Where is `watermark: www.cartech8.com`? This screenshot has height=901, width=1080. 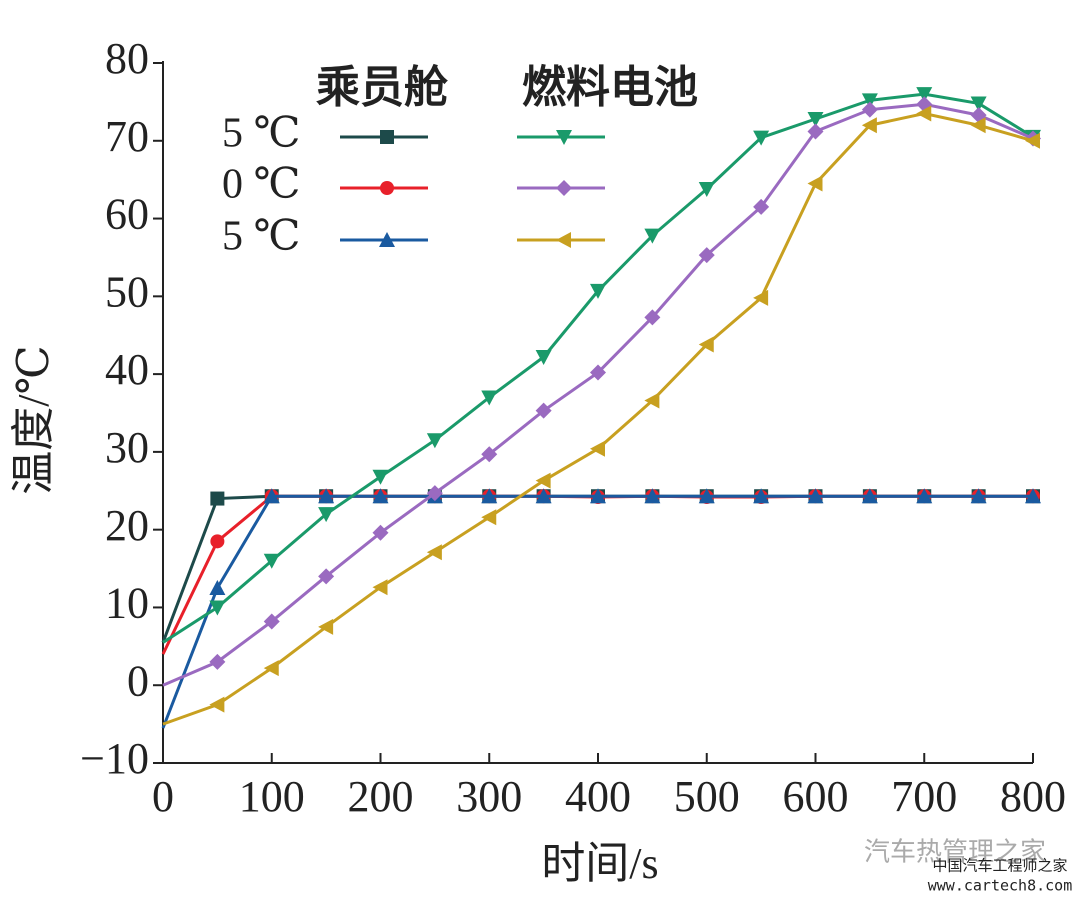
watermark: www.cartech8.com is located at coordinates (1000, 886).